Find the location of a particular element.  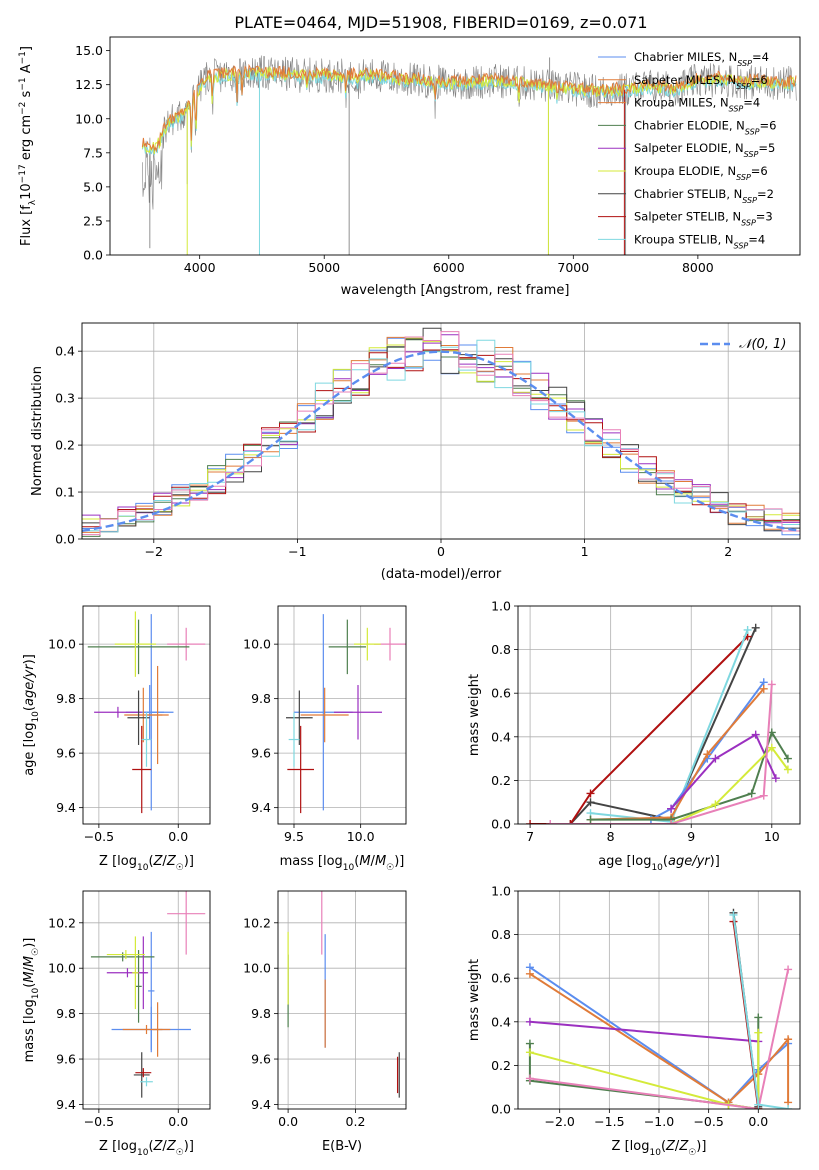

x-tick-label: 0 is located at coordinates (441, 551).